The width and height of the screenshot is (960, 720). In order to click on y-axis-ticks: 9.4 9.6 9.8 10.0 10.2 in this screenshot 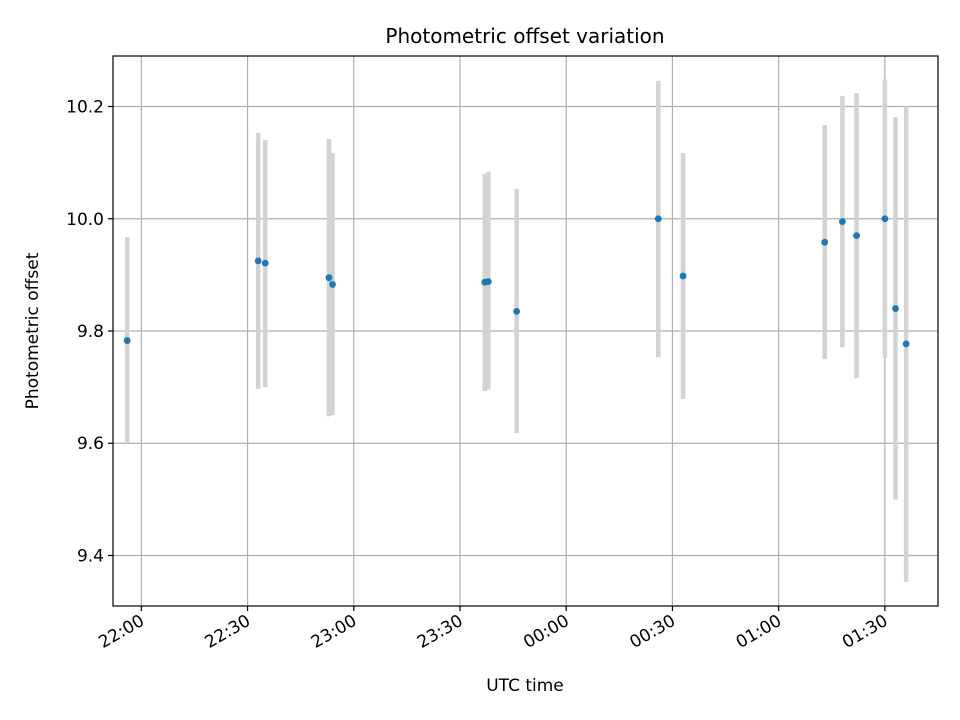, I will do `click(89, 332)`.